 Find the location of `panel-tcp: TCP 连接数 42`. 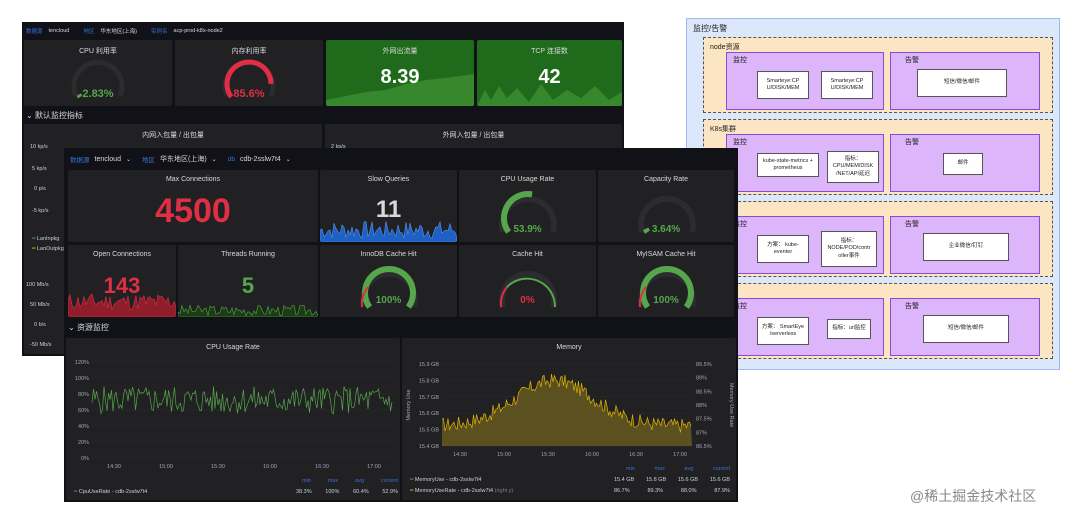

panel-tcp: TCP 连接数 42 is located at coordinates (549, 73).